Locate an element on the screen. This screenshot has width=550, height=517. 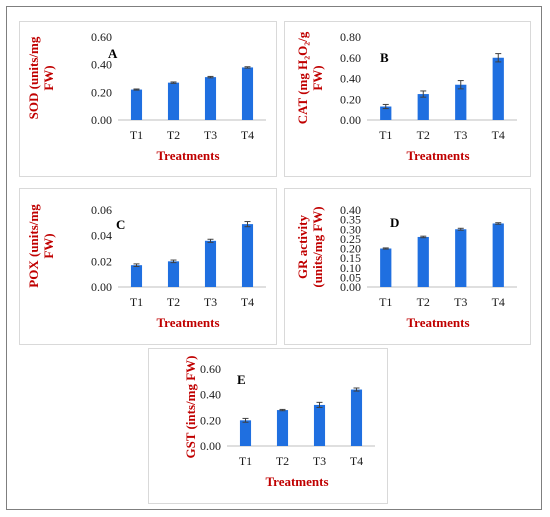
y-axis-title: CAT (mg H₂O₂/g is located at coordinates (302, 77).